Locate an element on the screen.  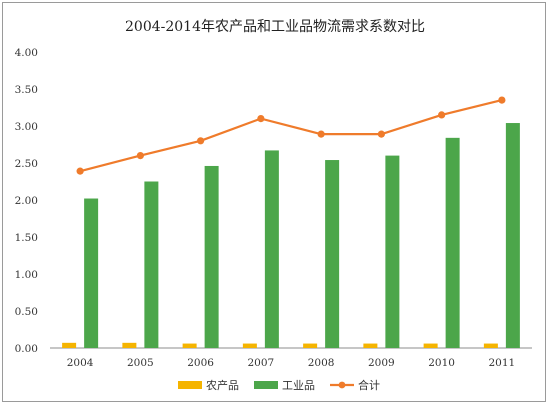
legend-label: 工业品 is located at coordinates (298, 385).